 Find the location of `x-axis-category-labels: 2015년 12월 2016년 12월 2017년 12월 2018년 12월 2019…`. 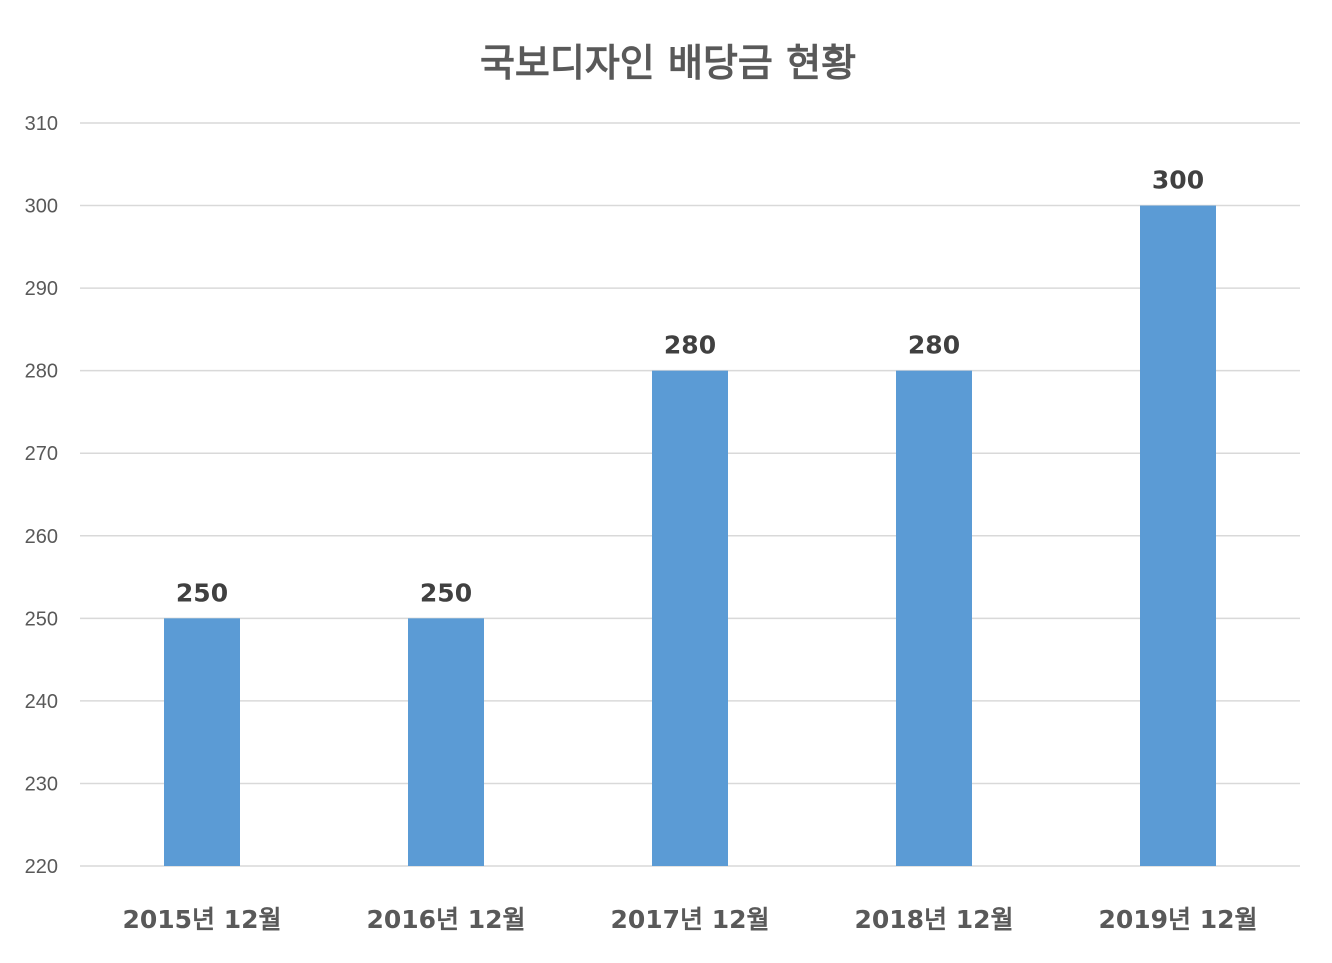

x-axis-category-labels: 2015년 12월 2016년 12월 2017년 12월 2018년 12월 2019… is located at coordinates (689, 919).